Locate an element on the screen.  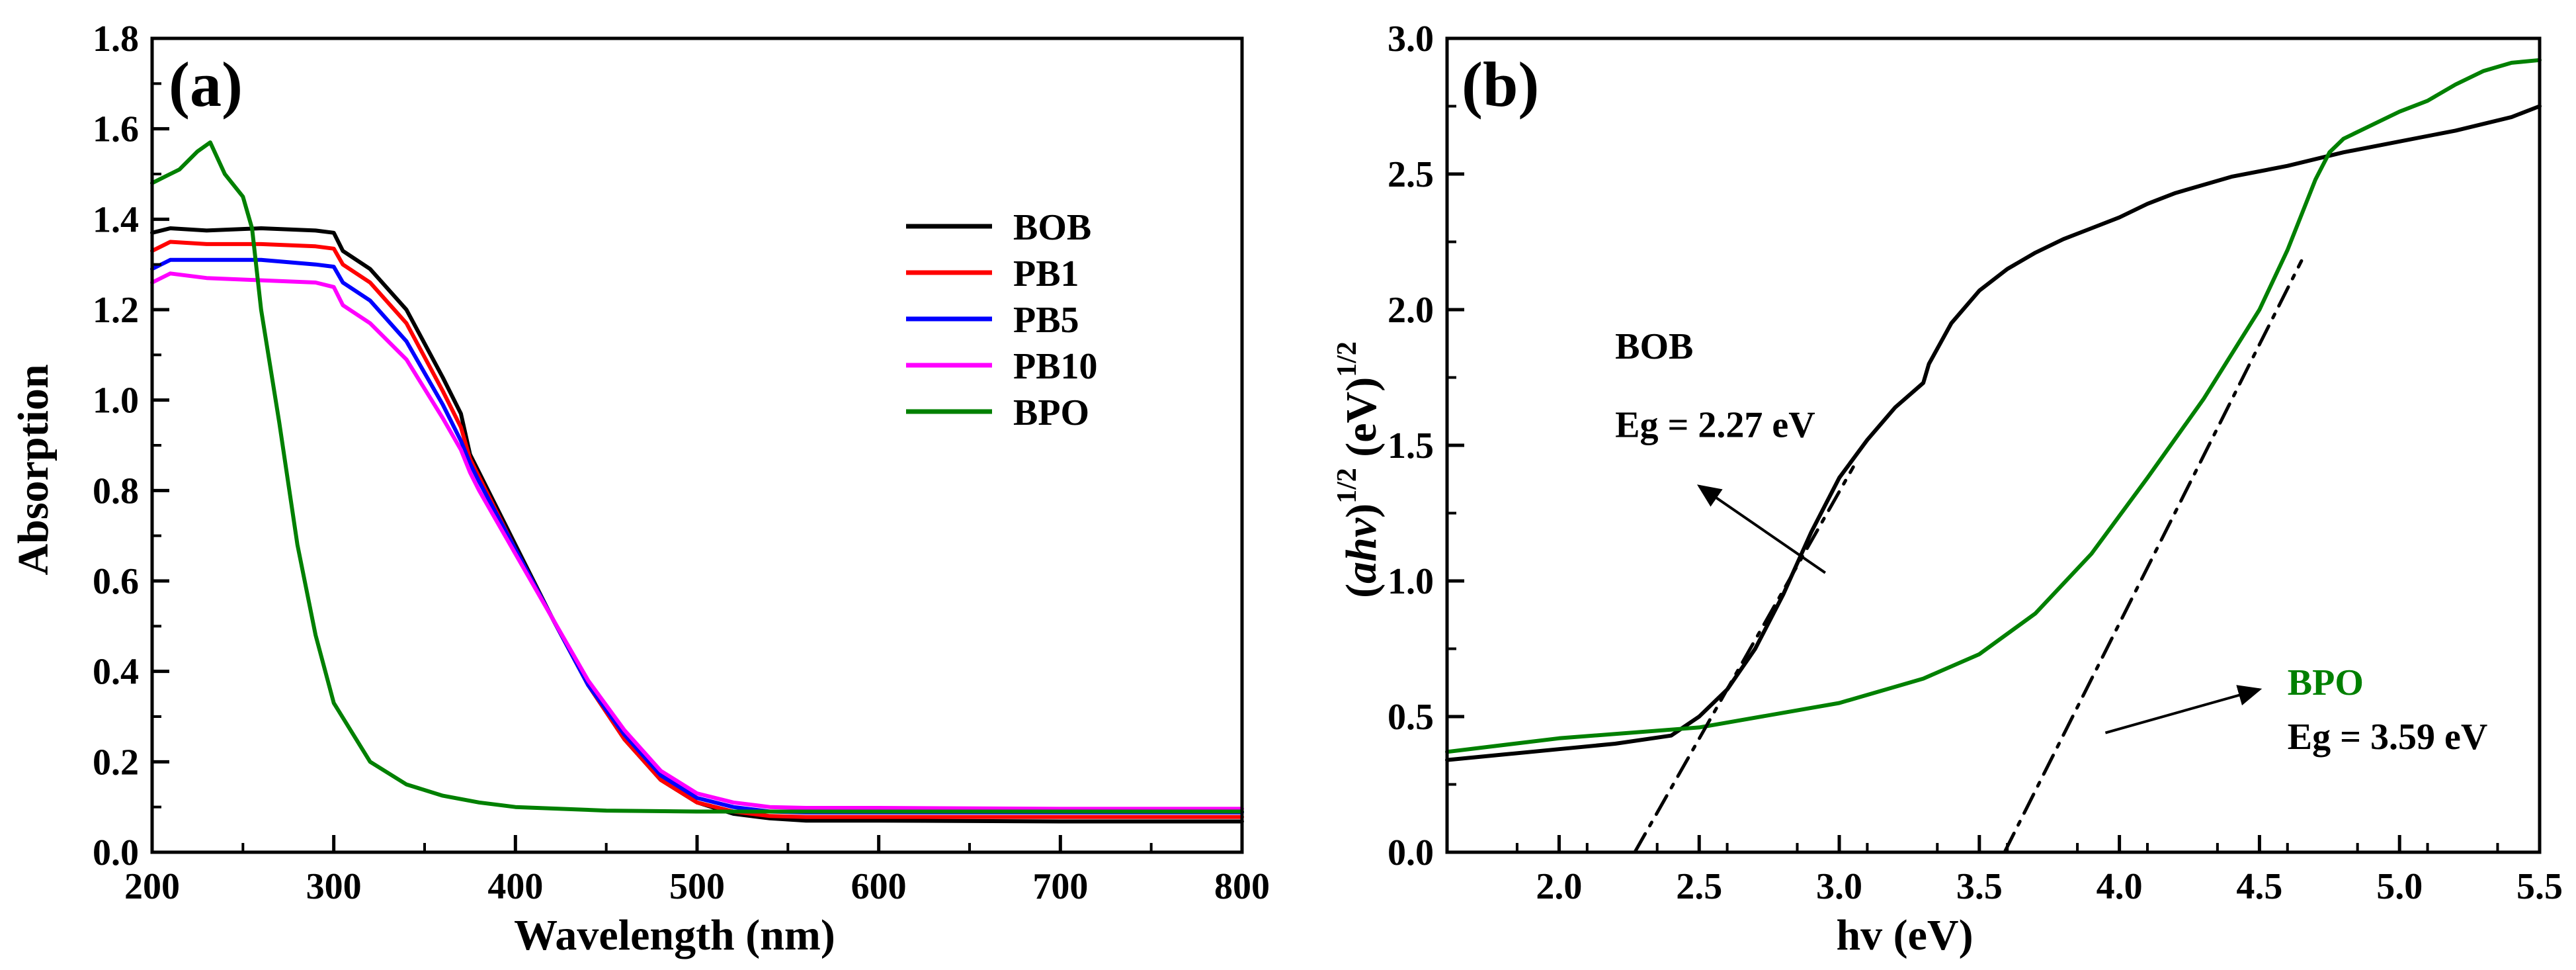
ylabel-close-paren: ) is located at coordinates (1361, 511).